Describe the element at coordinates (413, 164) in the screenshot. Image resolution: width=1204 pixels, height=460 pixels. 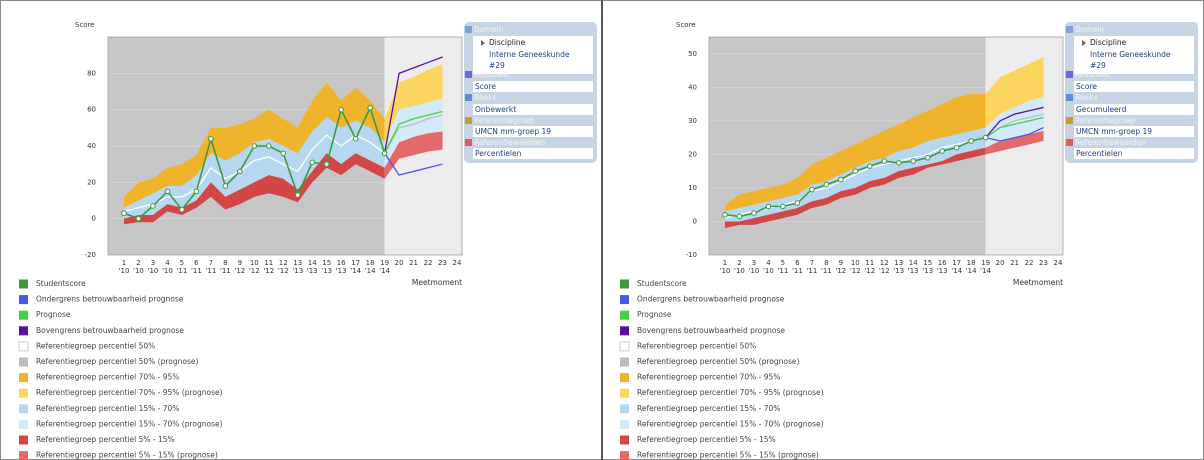
I see `series-line` at that location.